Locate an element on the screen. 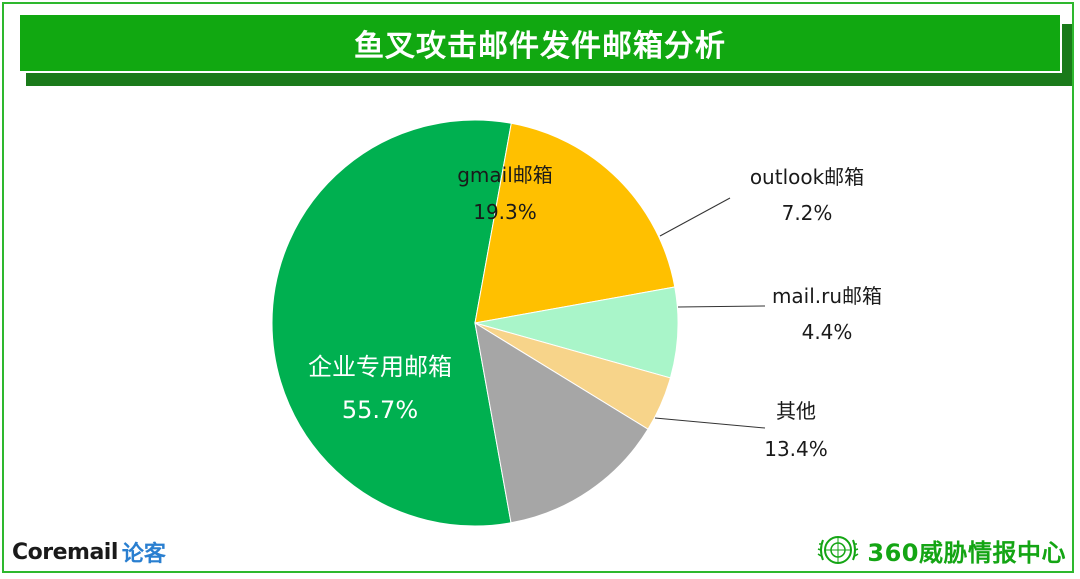 The width and height of the screenshot is (1080, 579). slice-value-label: 13.4% is located at coordinates (796, 449).